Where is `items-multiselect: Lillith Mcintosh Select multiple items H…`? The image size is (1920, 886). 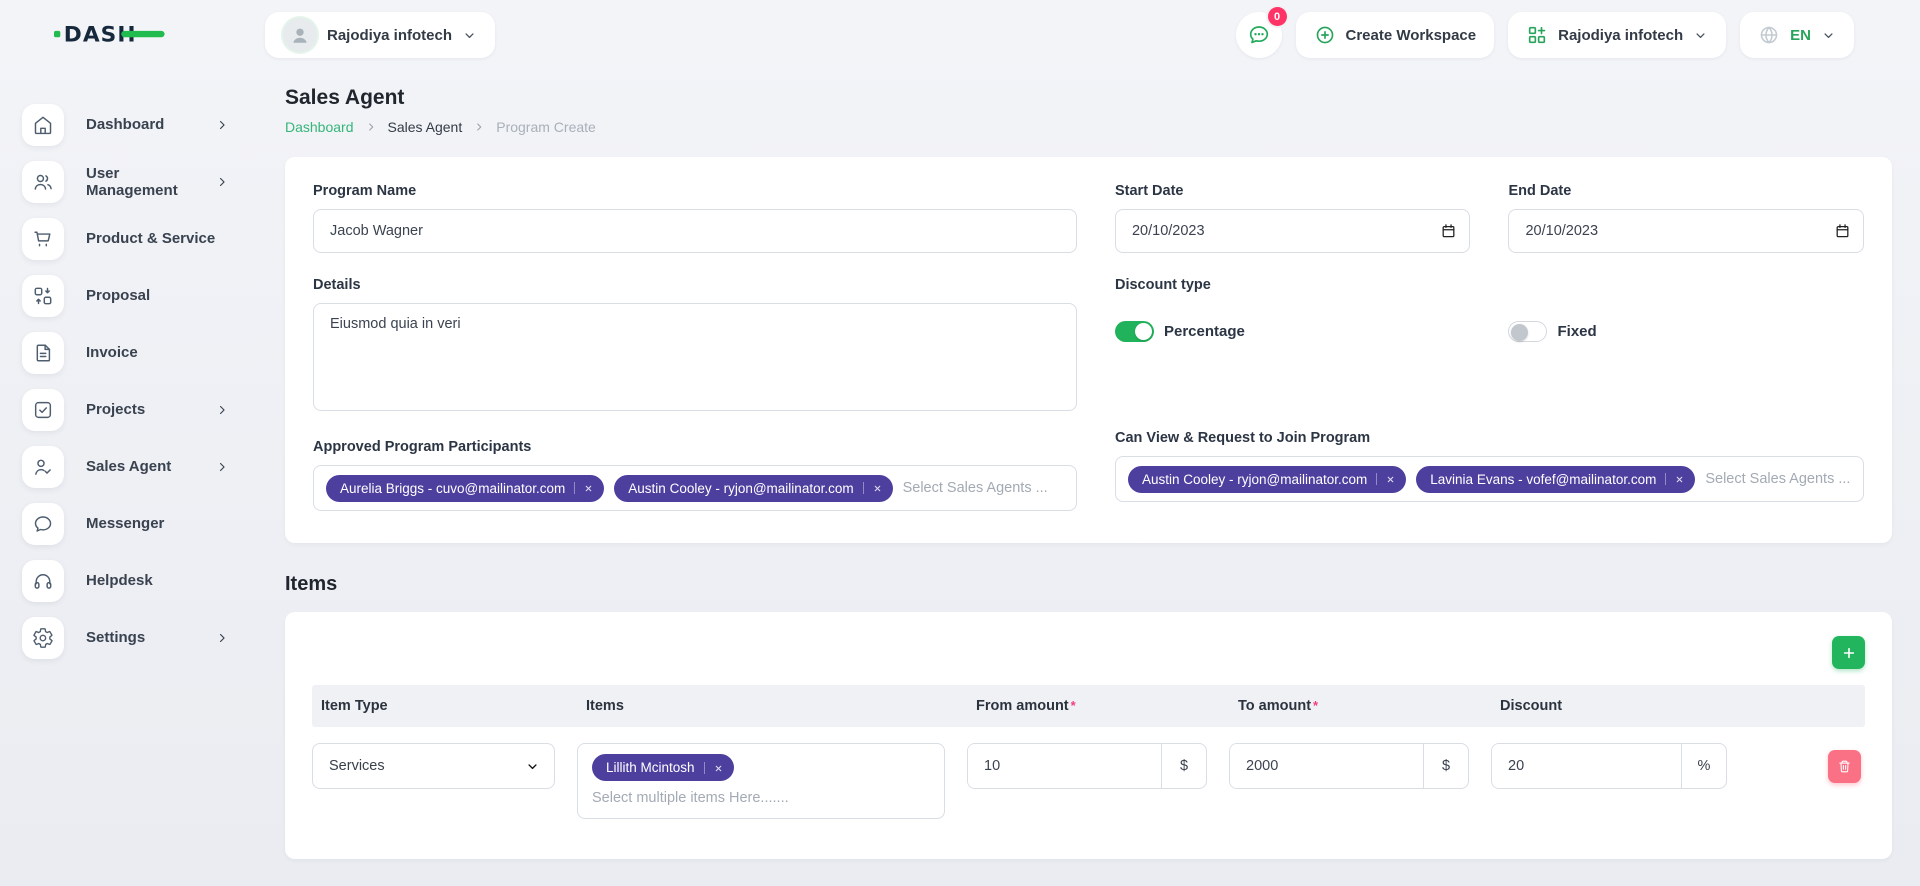 items-multiselect: Lillith Mcintosh Select multiple items H… is located at coordinates (761, 781).